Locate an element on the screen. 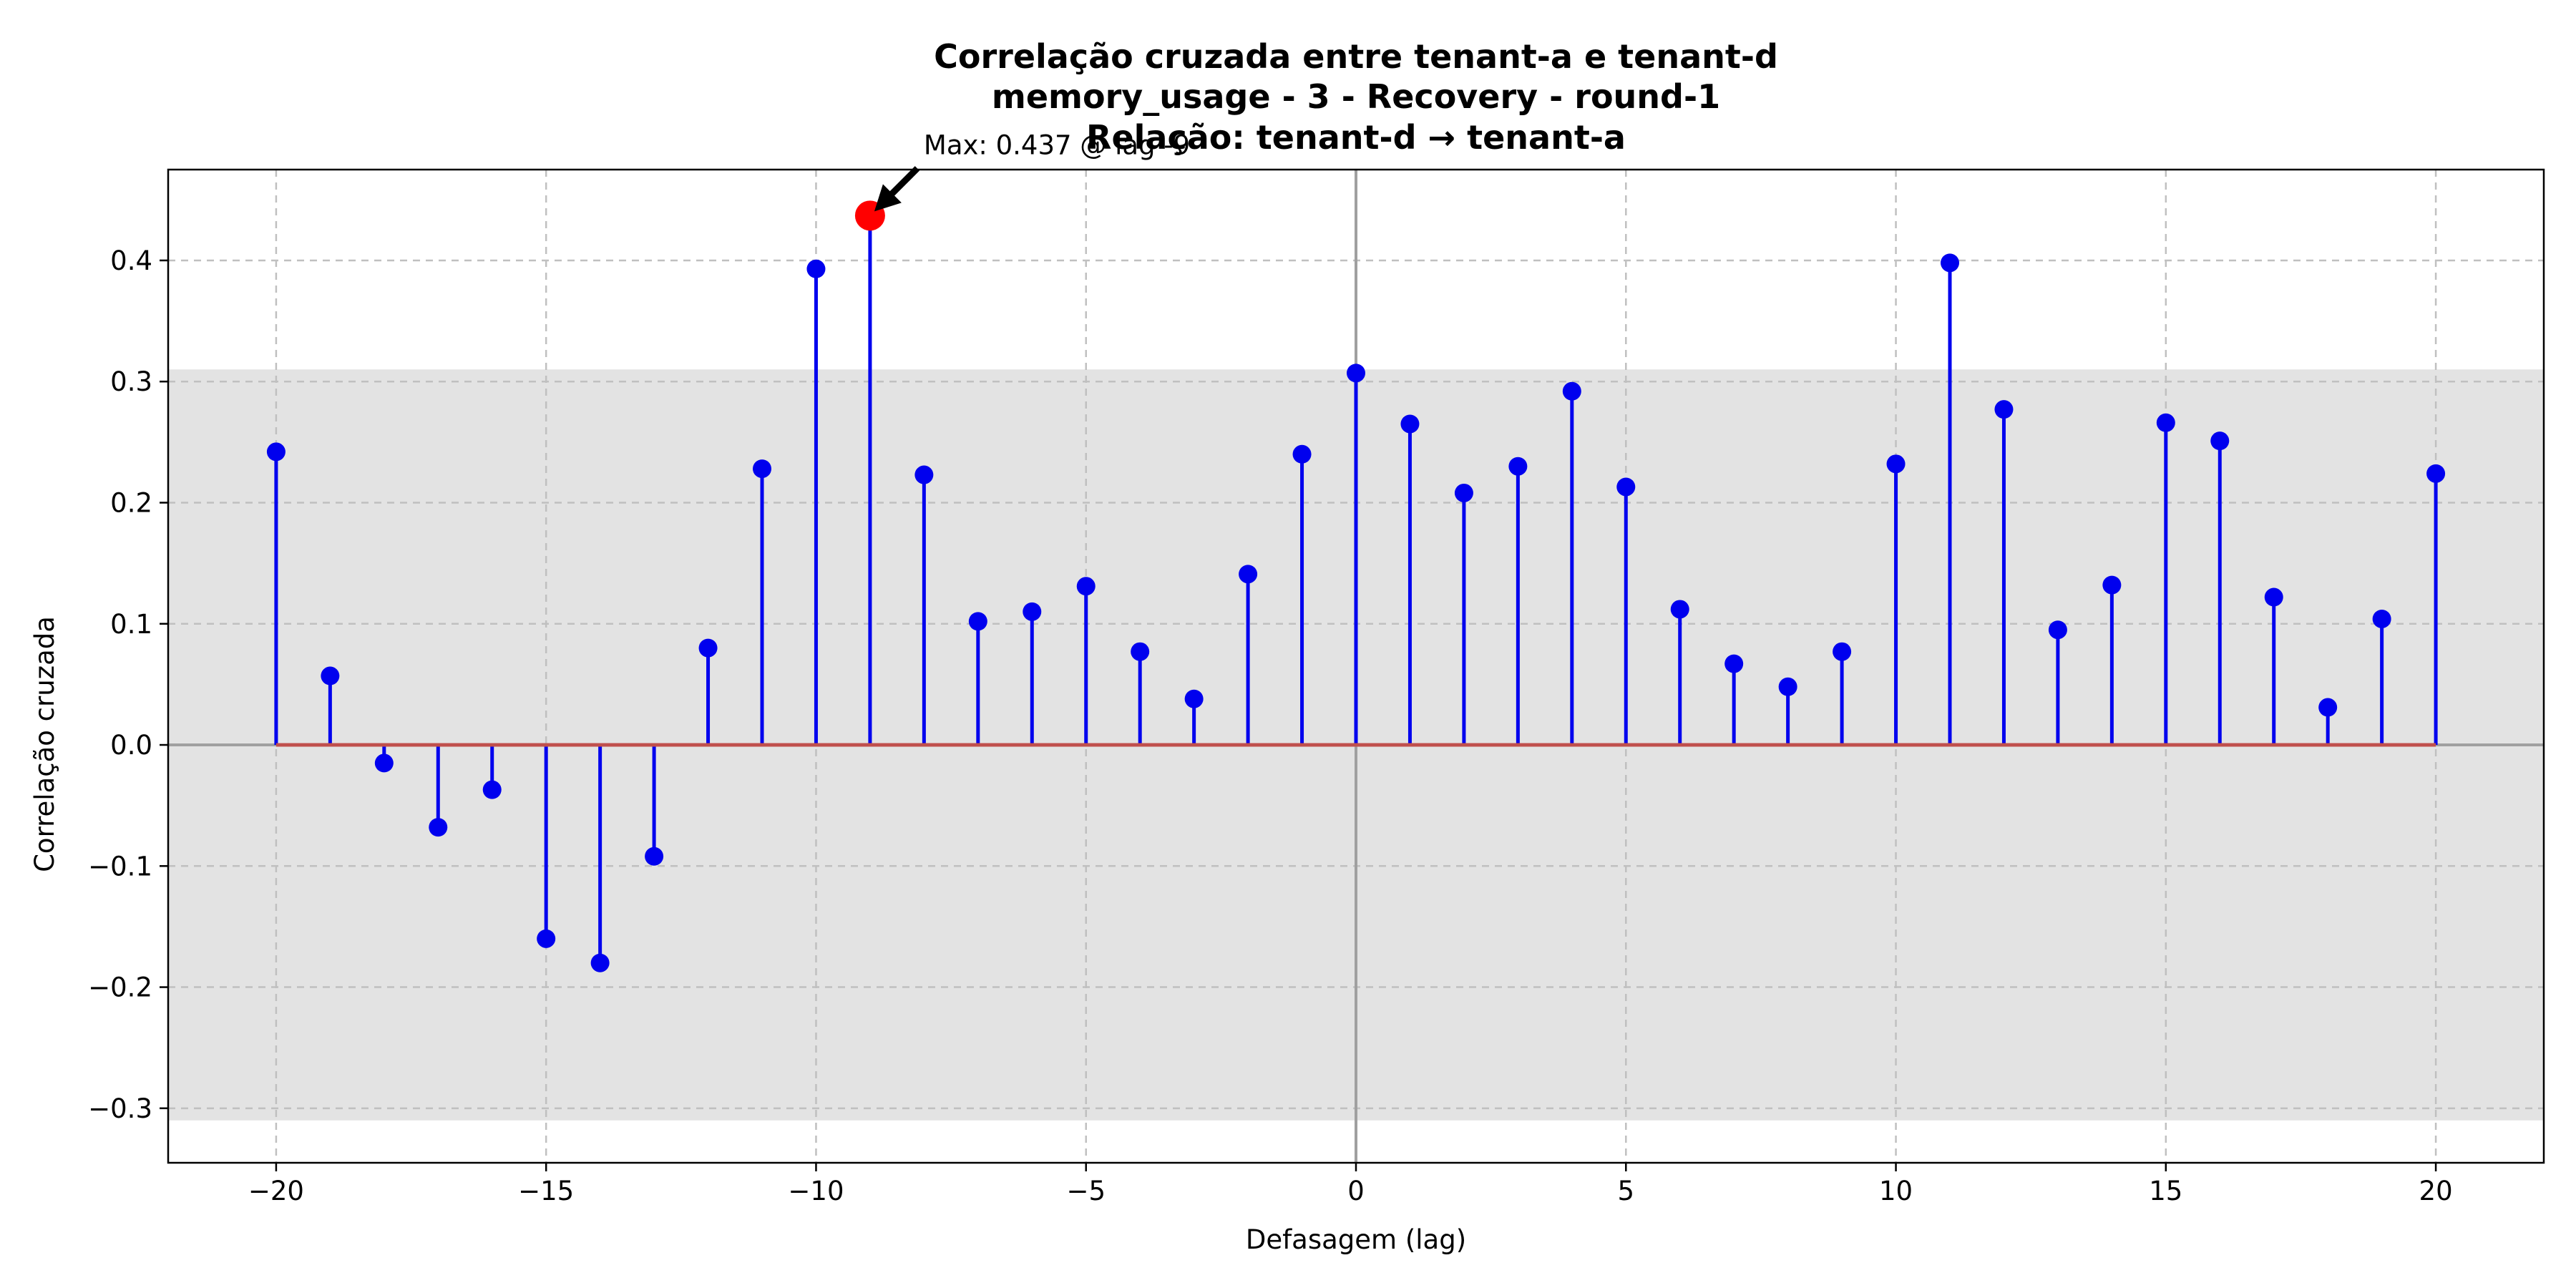 The image size is (2576, 1288). x-axis-label: Defasagem (lag) is located at coordinates (1356, 1239).